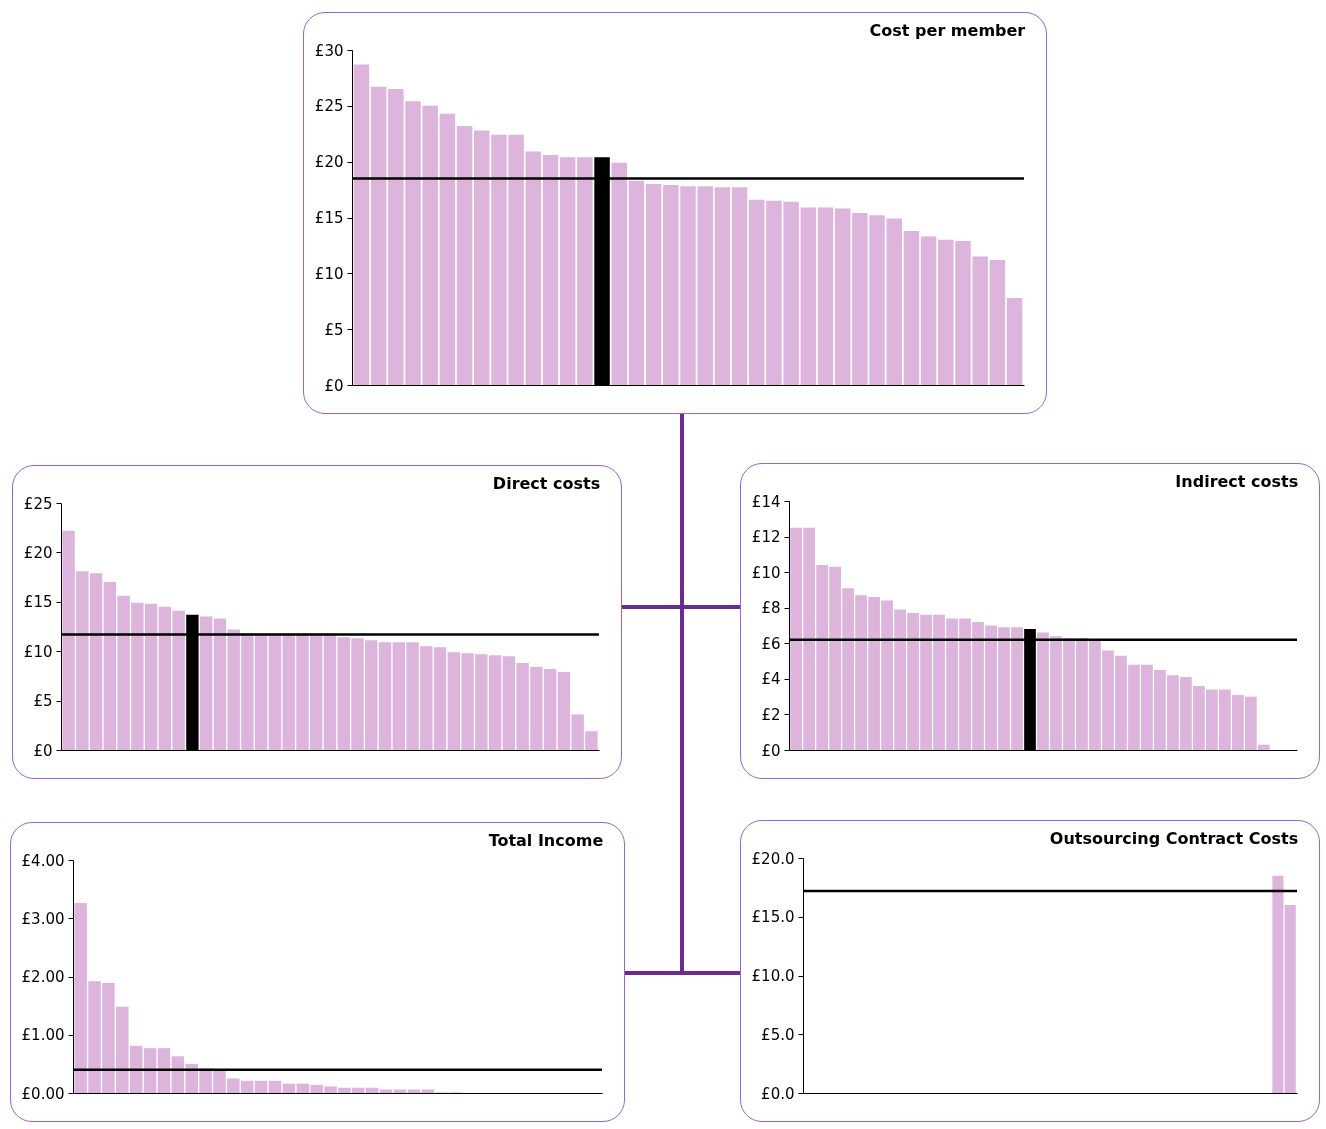 The height and width of the screenshot is (1129, 1326). Describe the element at coordinates (43, 860) in the screenshot. I see `y-tick-label: £4.00` at that location.